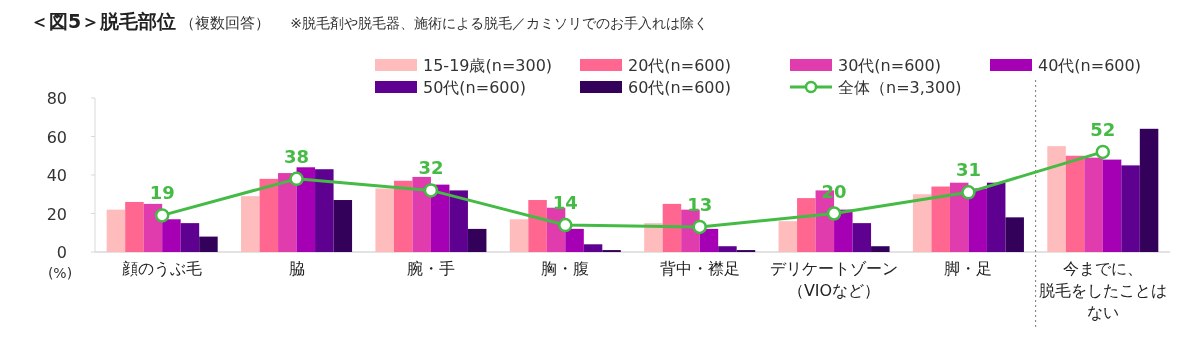 The image size is (1200, 348). Describe the element at coordinates (430, 268) in the screenshot. I see `x-tick-label: 腕・手` at that location.